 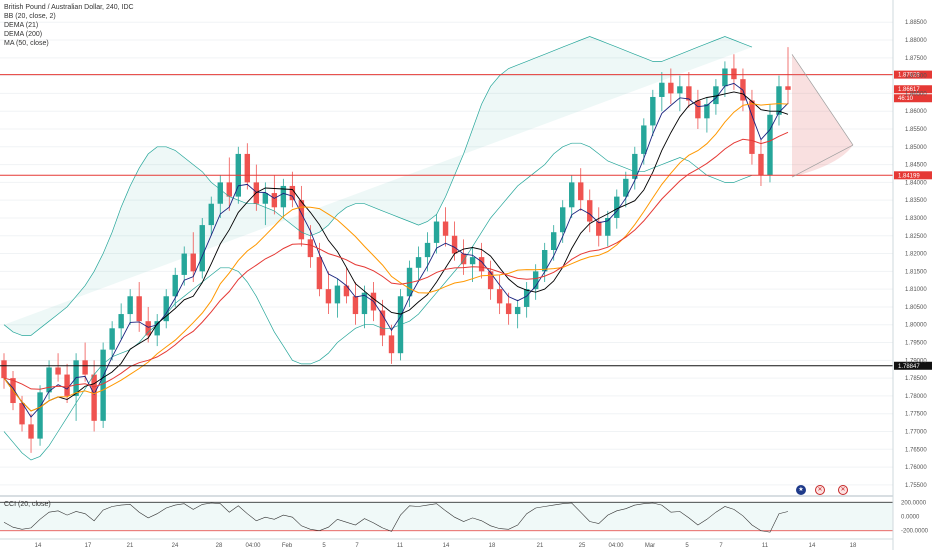 I want to click on level-tag-label: 1.84199, so click(x=909, y=176).